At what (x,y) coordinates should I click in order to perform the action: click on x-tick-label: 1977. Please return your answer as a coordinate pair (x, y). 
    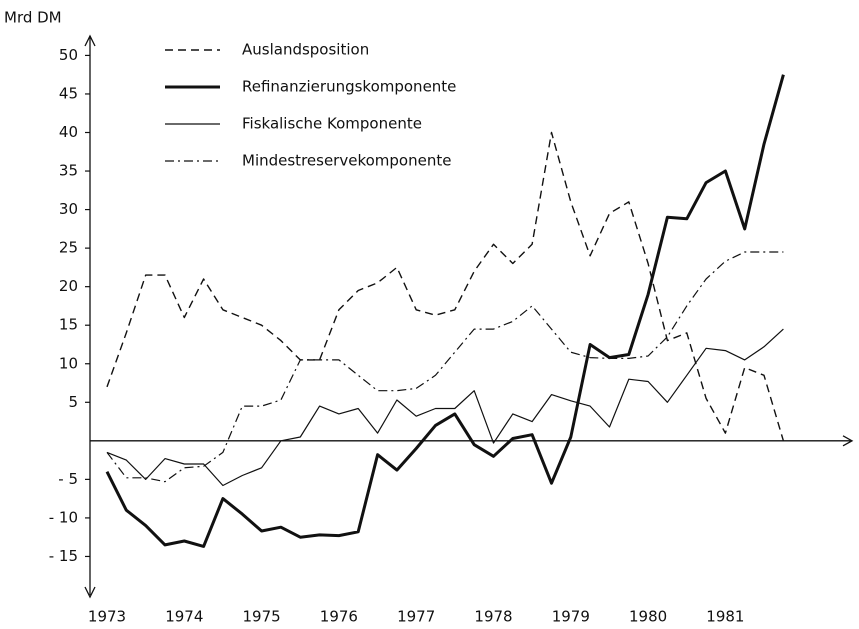
    Looking at the image, I should click on (416, 617).